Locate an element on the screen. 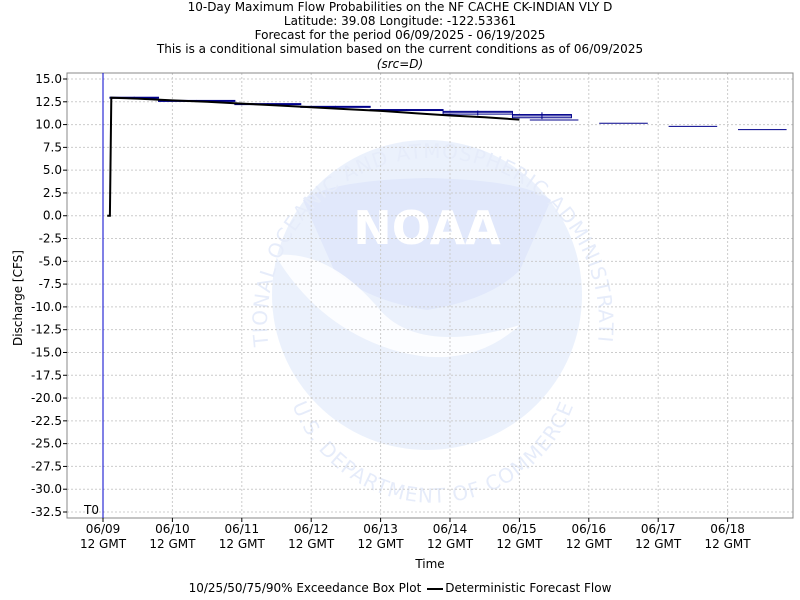  legend-flow-swatch is located at coordinates (435, 588).